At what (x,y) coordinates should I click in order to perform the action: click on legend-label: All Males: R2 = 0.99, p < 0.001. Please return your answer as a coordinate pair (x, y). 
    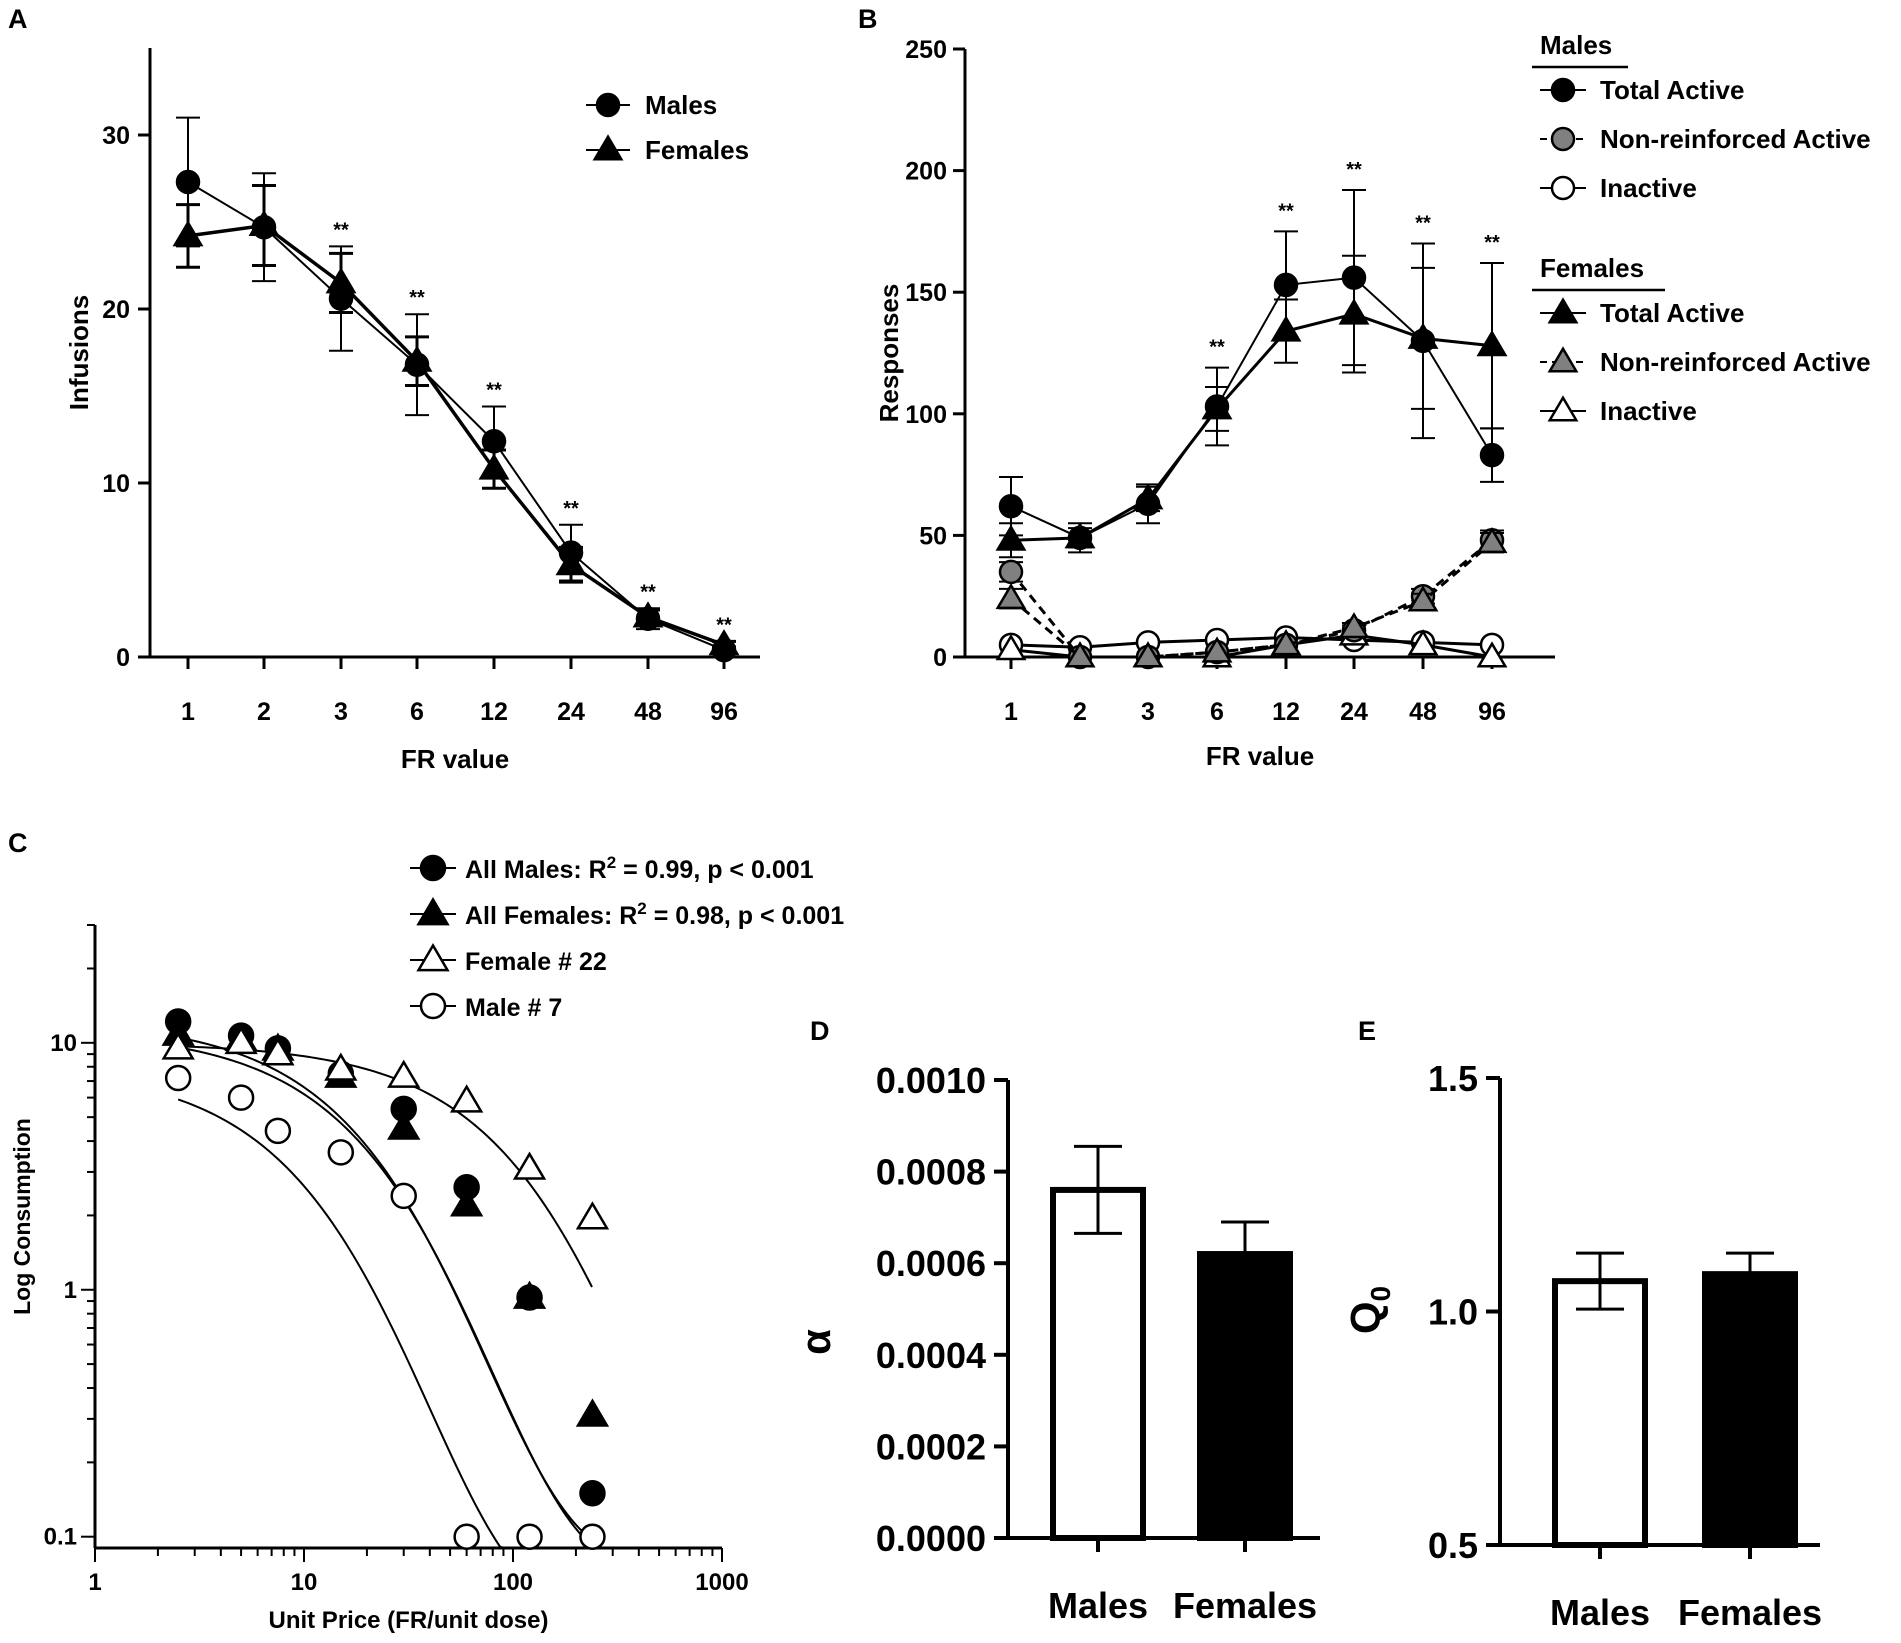
    Looking at the image, I should click on (639, 868).